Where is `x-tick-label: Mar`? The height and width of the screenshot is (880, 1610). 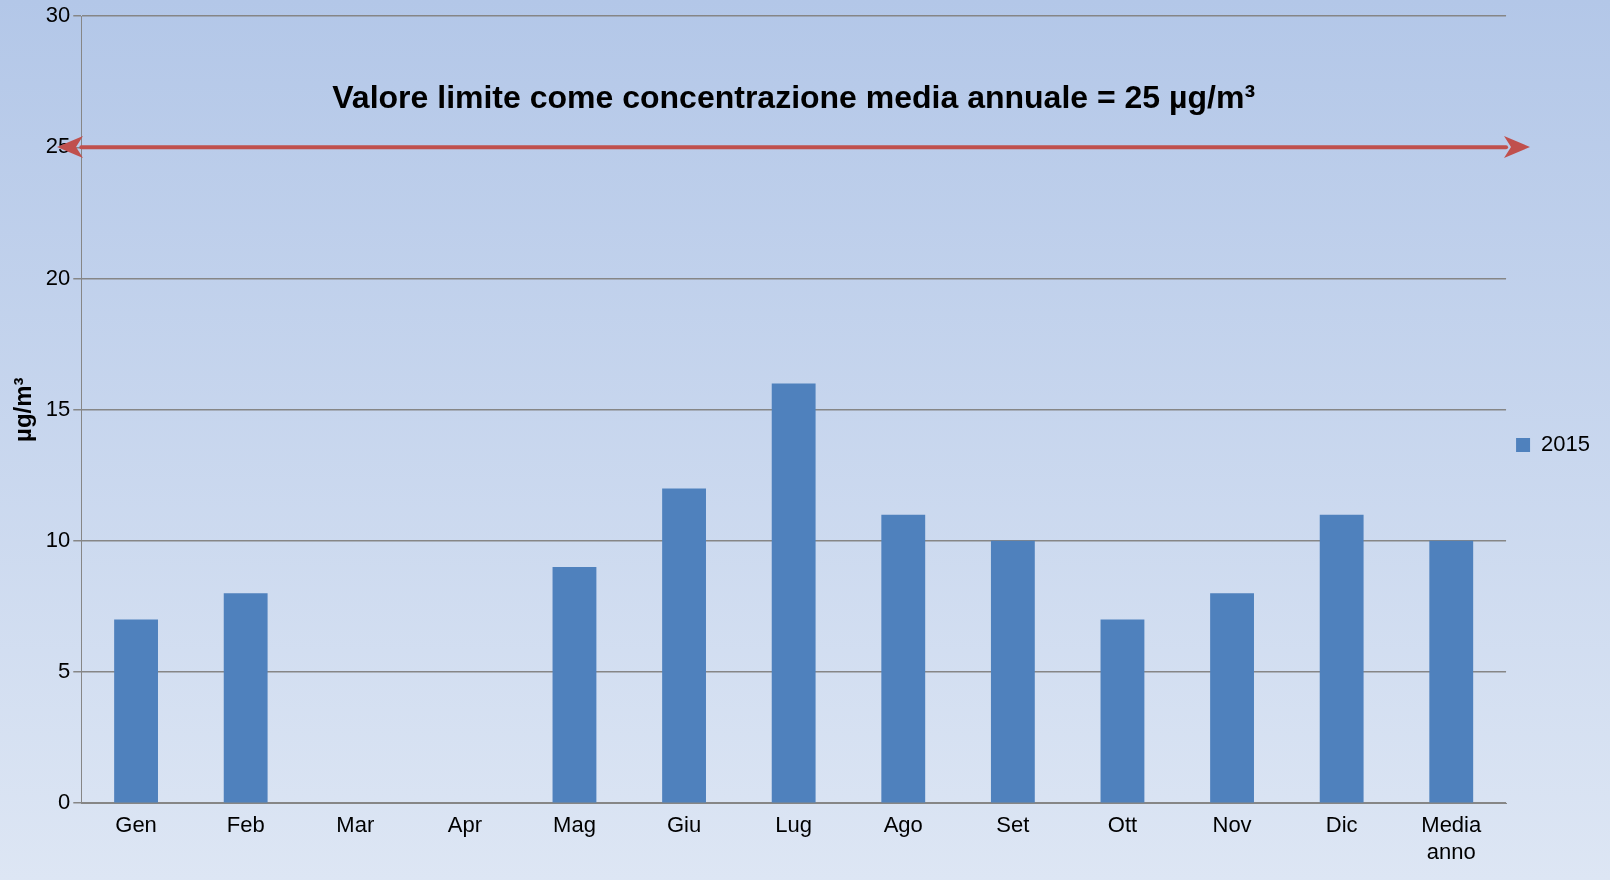 x-tick-label: Mar is located at coordinates (355, 825).